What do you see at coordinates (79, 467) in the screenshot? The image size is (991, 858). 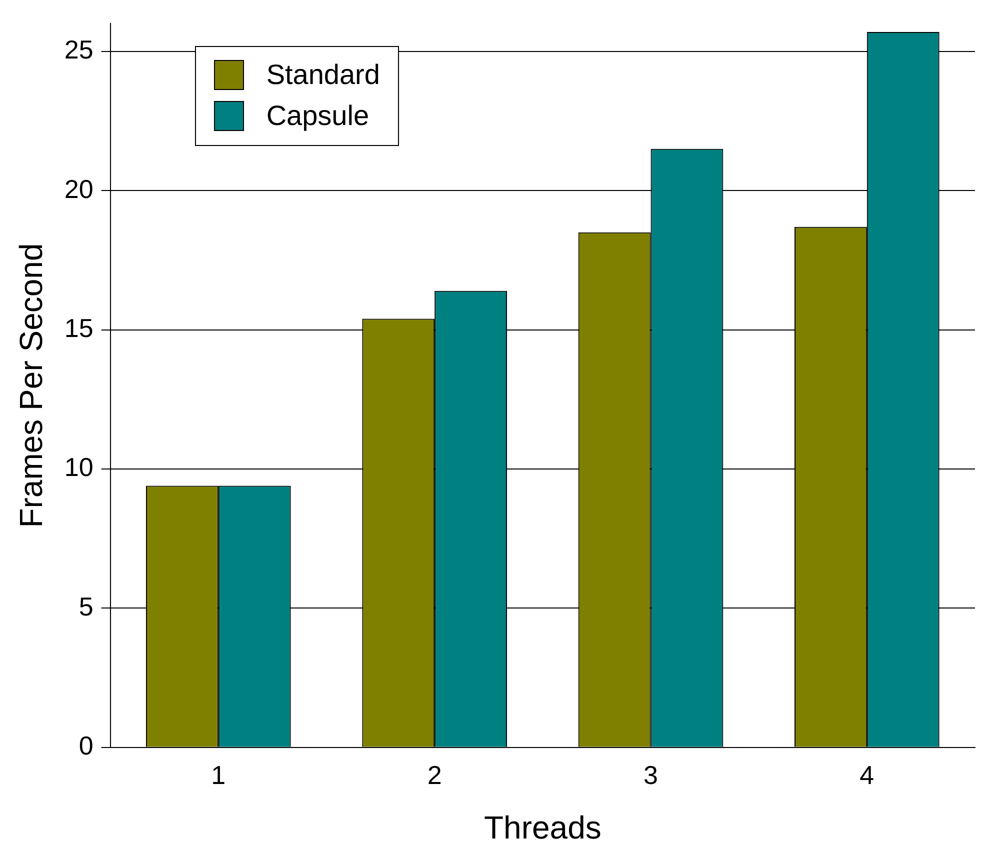 I see `y-tick-label: 10` at bounding box center [79, 467].